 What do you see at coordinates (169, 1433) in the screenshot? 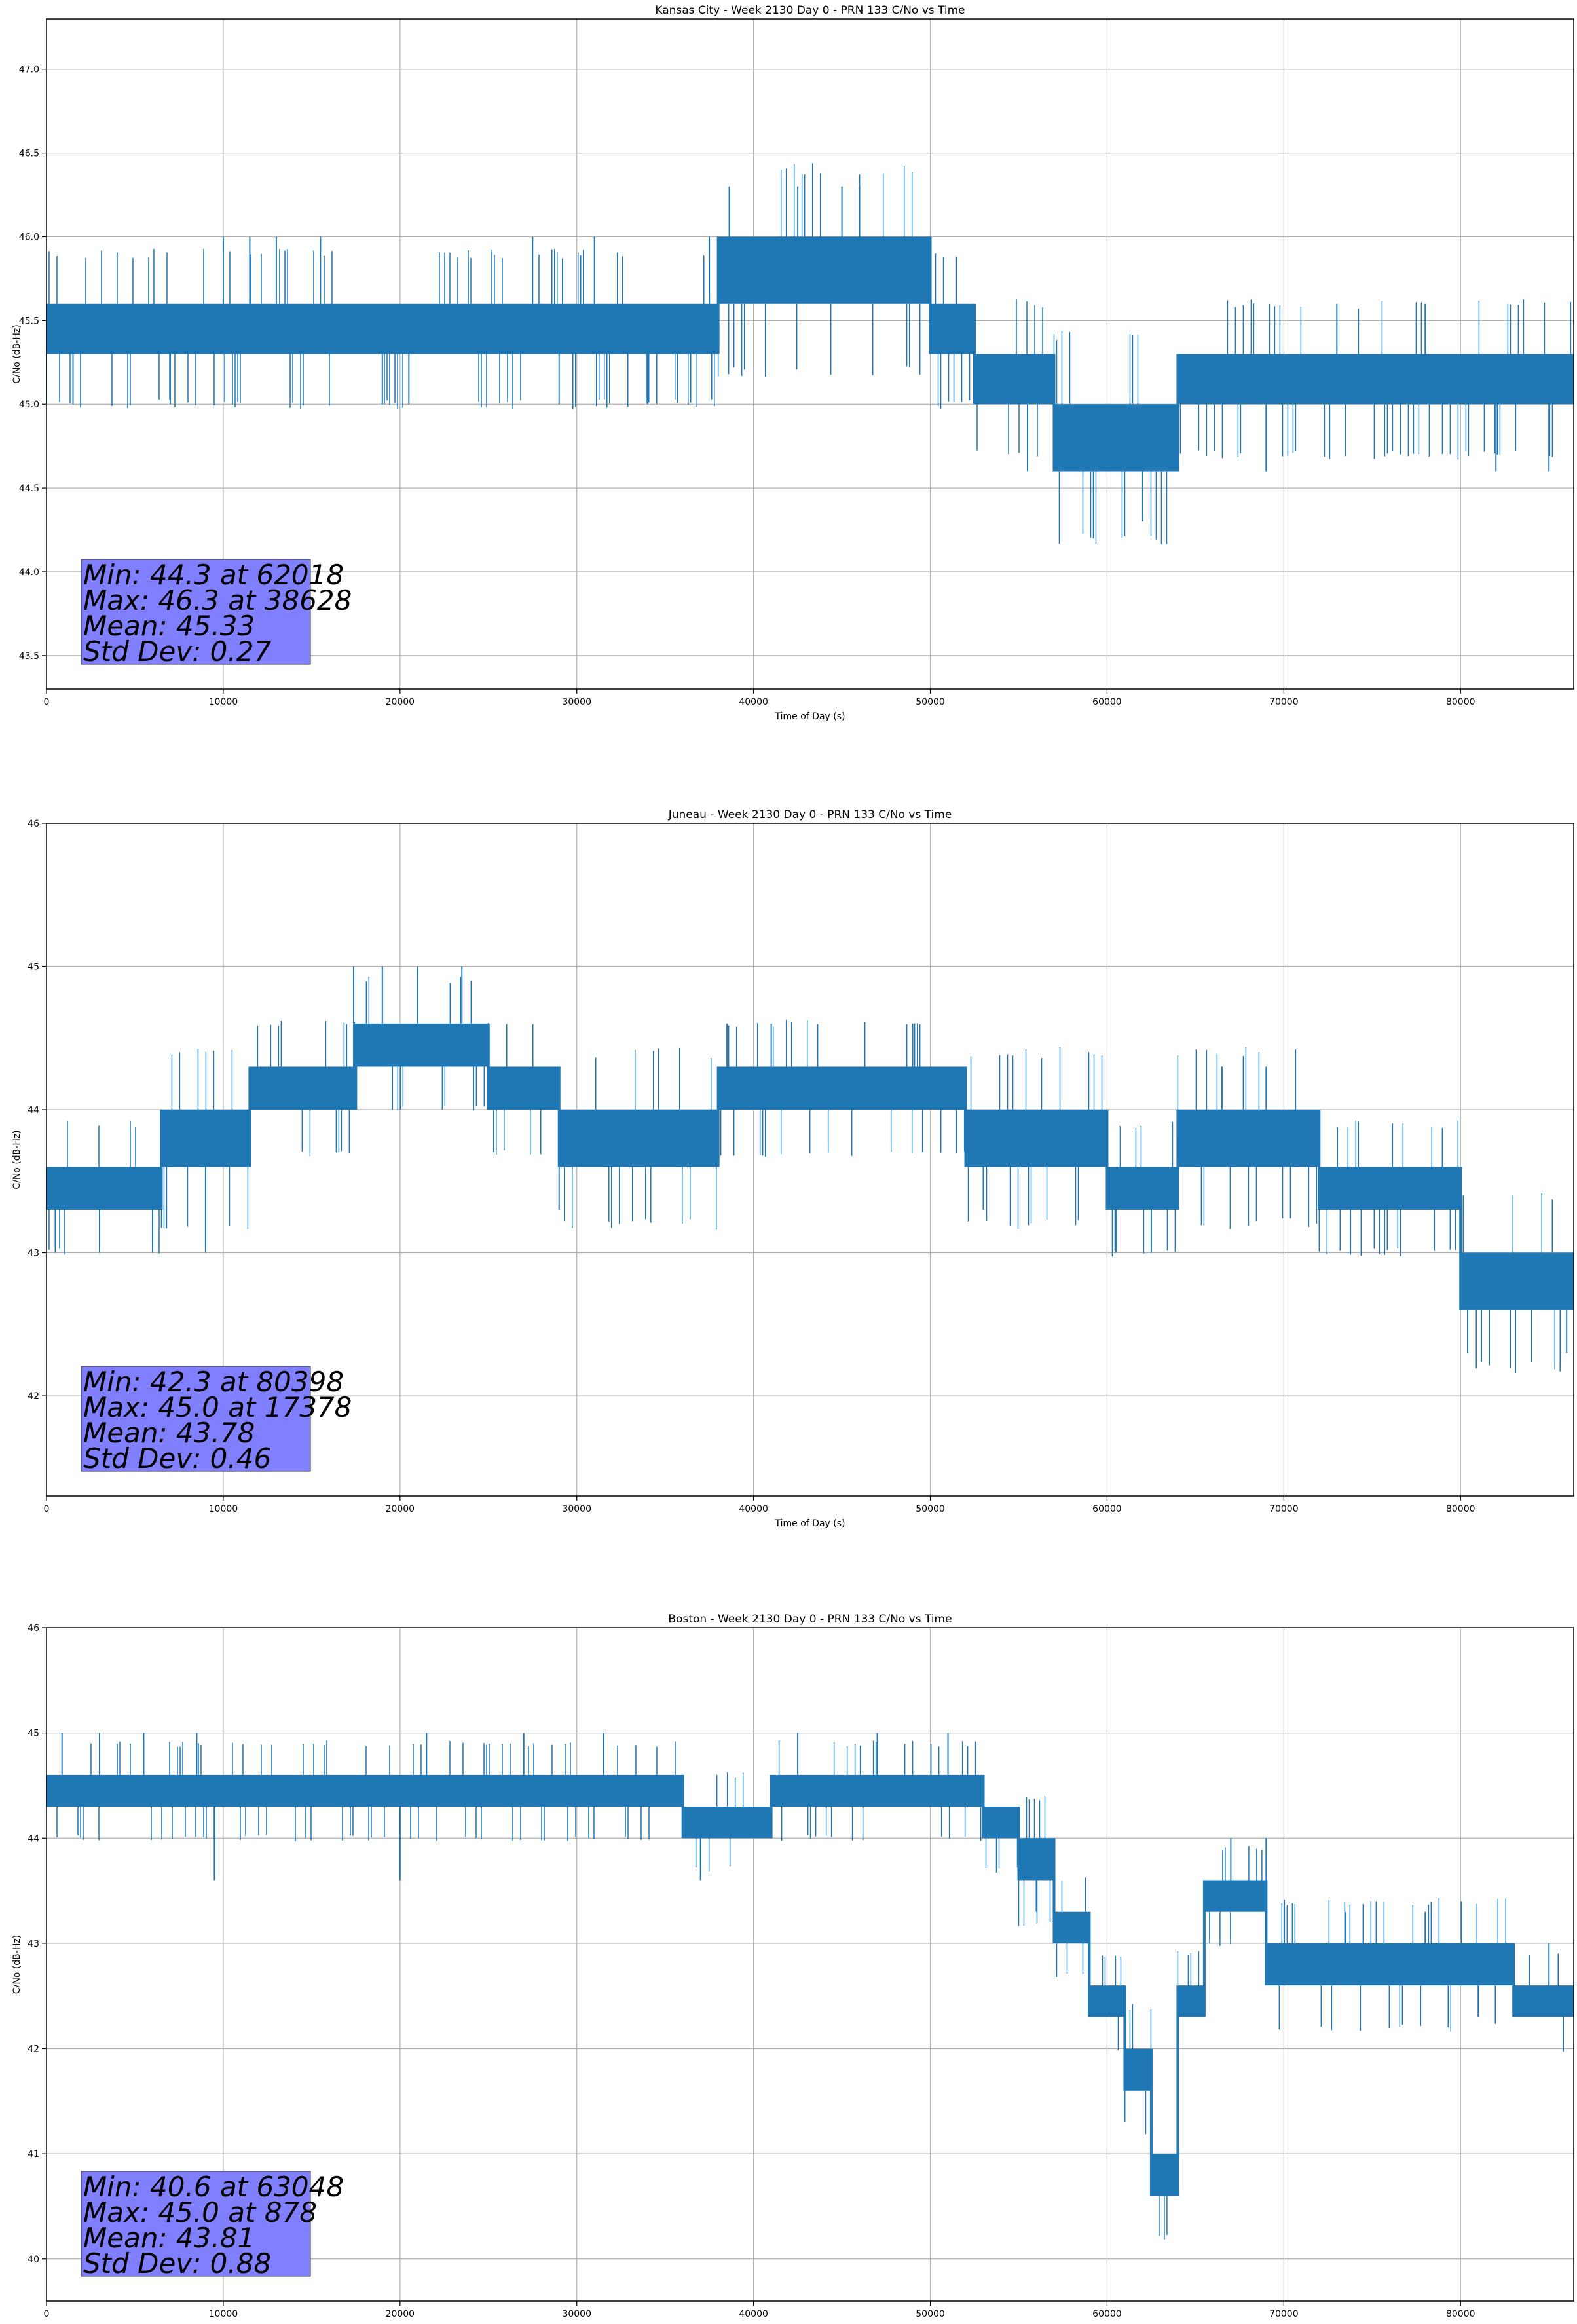
I see `stats-line: Mean: 43.78` at bounding box center [169, 1433].